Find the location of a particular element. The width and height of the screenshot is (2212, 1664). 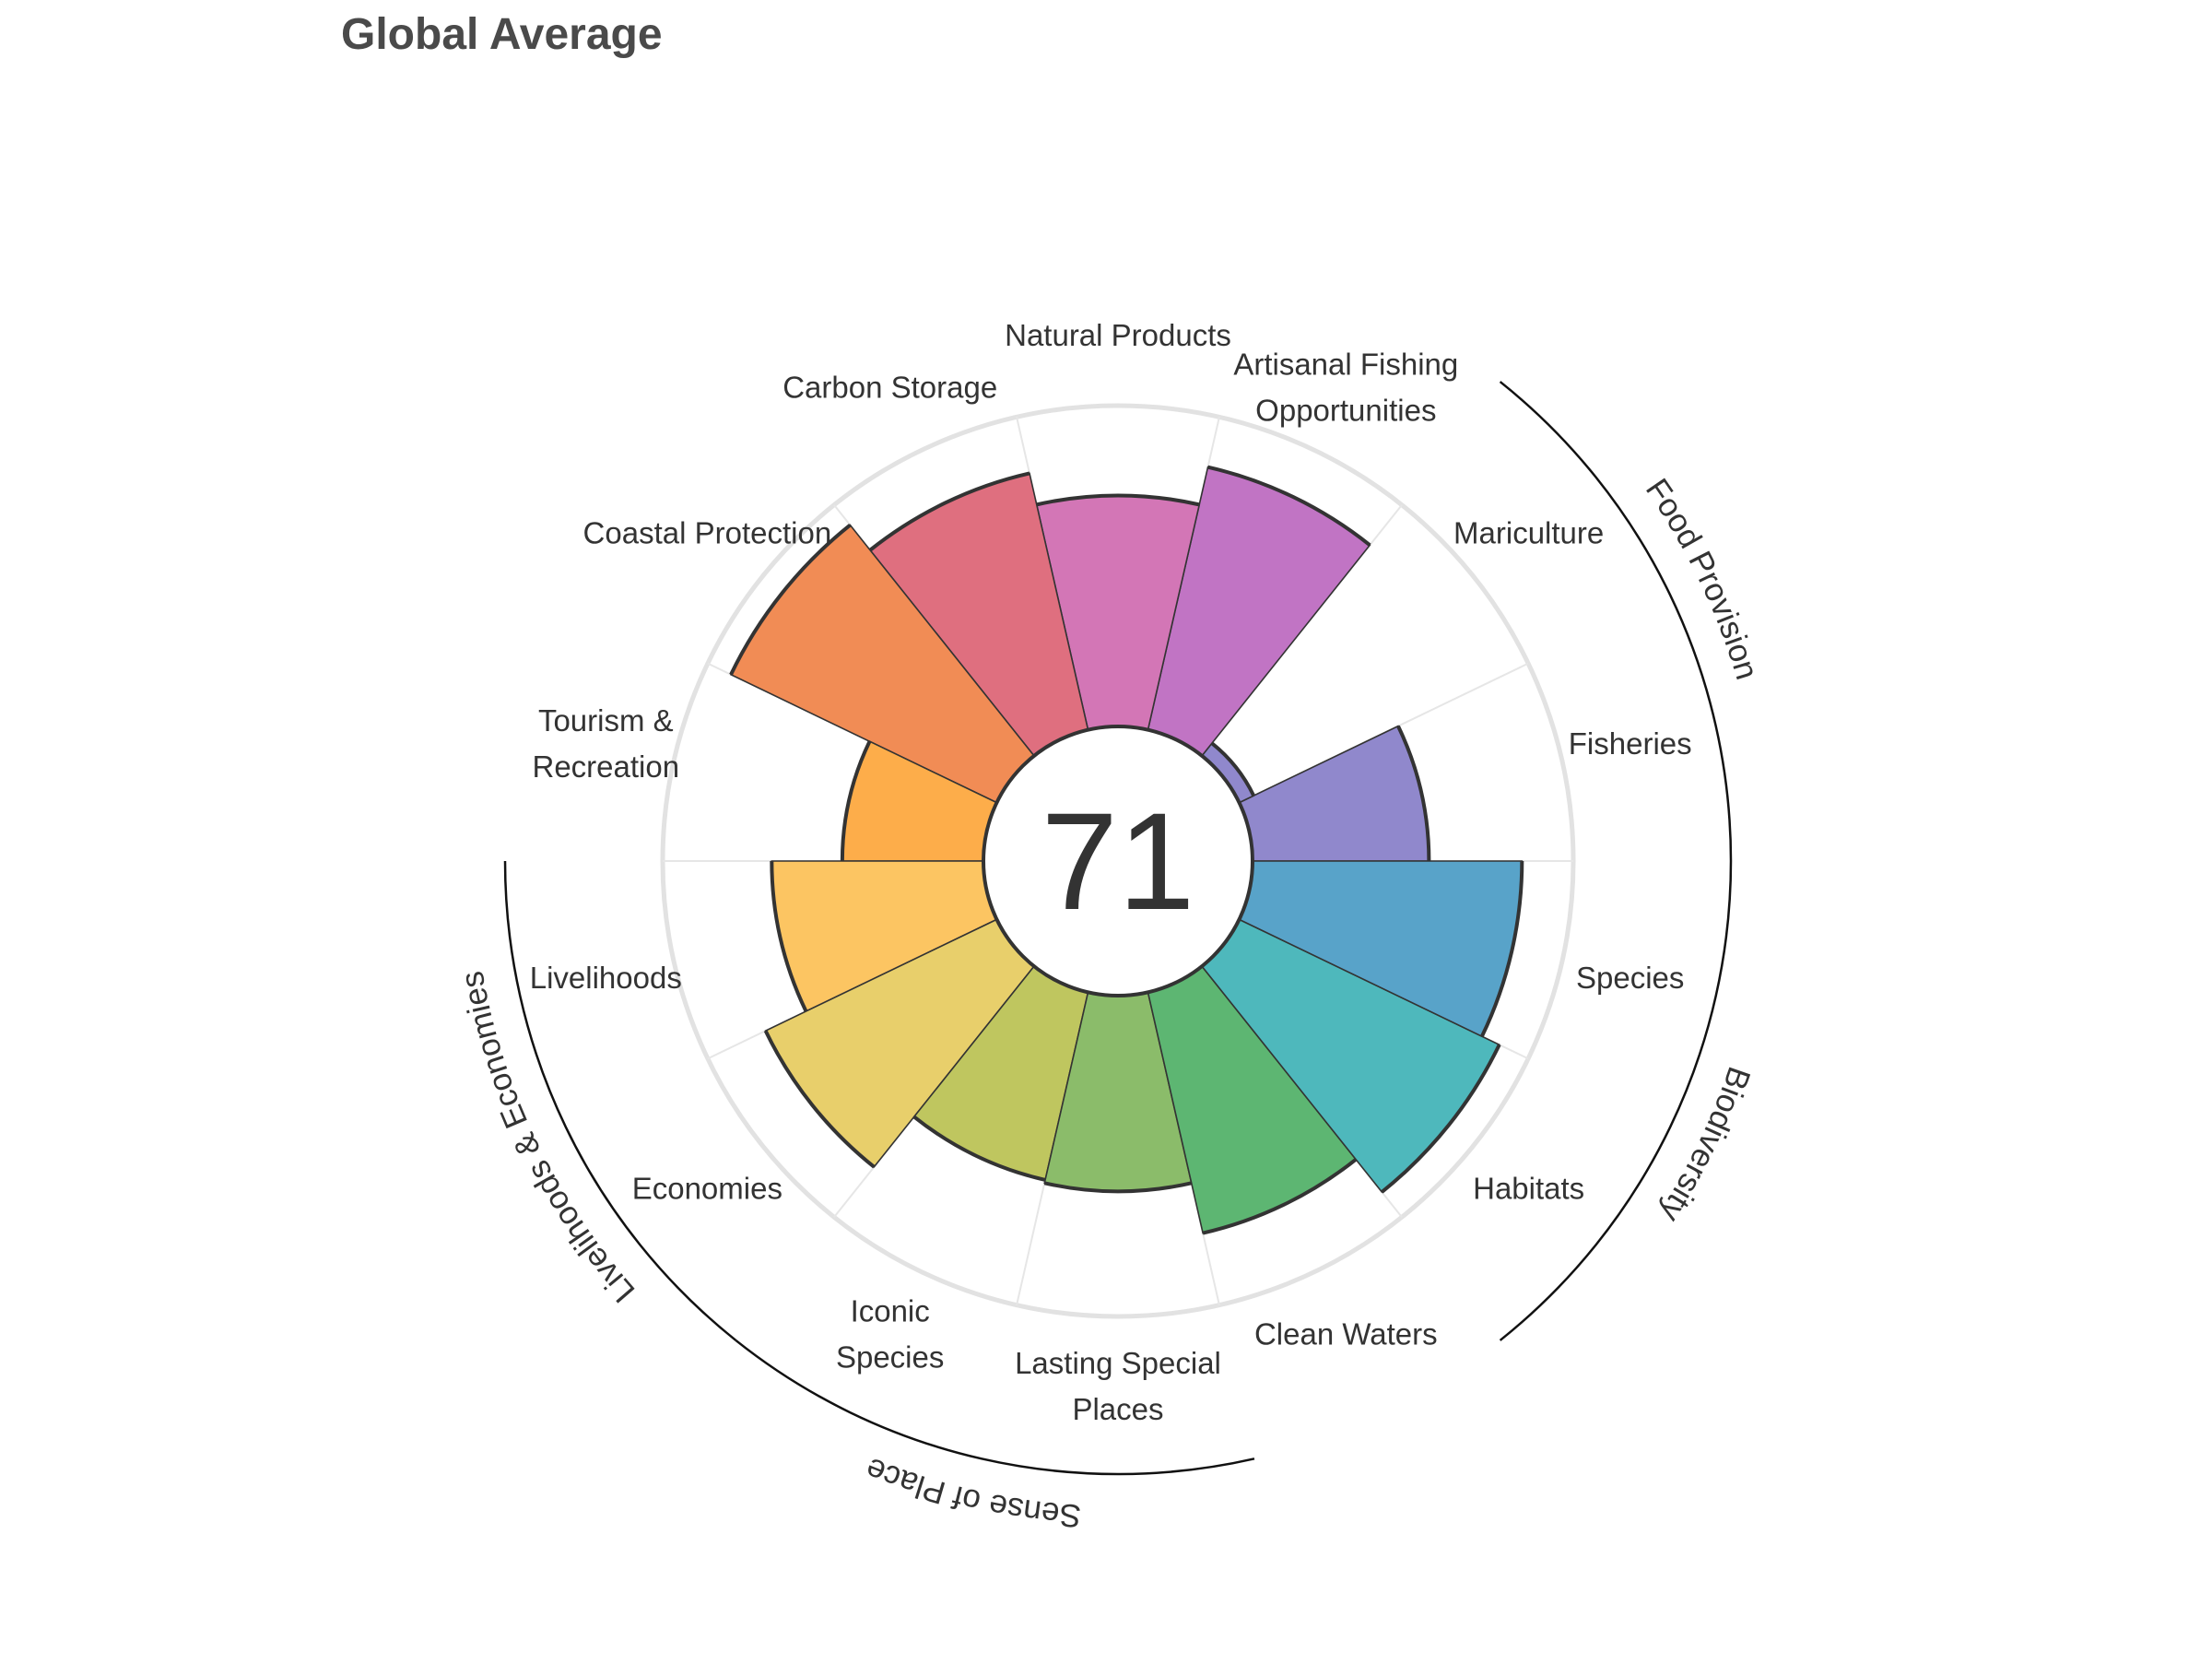

goal-label-line: Coastal Protection is located at coordinates (707, 533).